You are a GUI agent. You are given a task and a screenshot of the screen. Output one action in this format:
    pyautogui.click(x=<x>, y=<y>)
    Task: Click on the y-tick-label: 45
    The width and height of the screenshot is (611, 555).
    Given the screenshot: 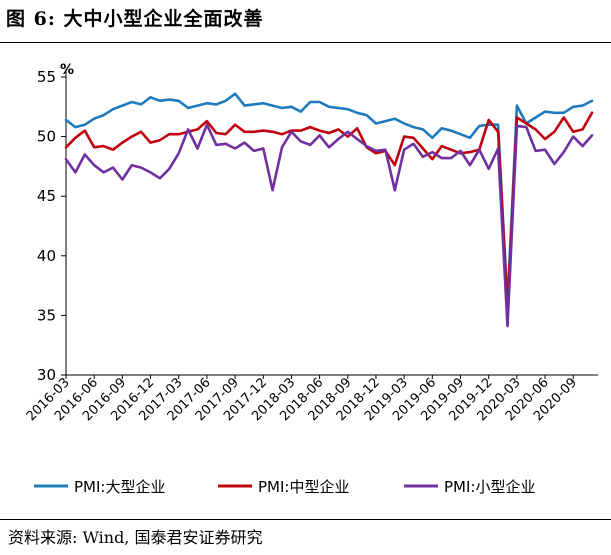 What is the action you would take?
    pyautogui.click(x=46, y=196)
    